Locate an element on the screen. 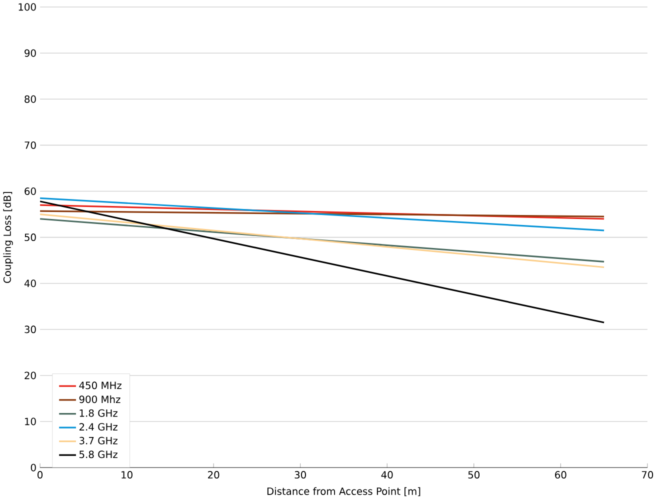  y-tick-label: 60 is located at coordinates (30, 191).